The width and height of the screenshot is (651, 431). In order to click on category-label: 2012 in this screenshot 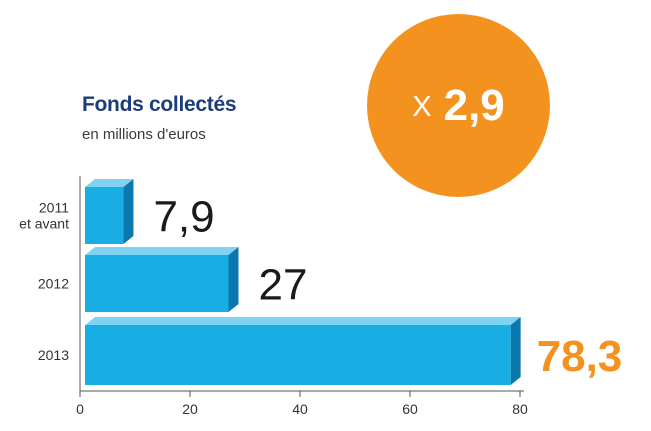, I will do `click(53, 284)`.